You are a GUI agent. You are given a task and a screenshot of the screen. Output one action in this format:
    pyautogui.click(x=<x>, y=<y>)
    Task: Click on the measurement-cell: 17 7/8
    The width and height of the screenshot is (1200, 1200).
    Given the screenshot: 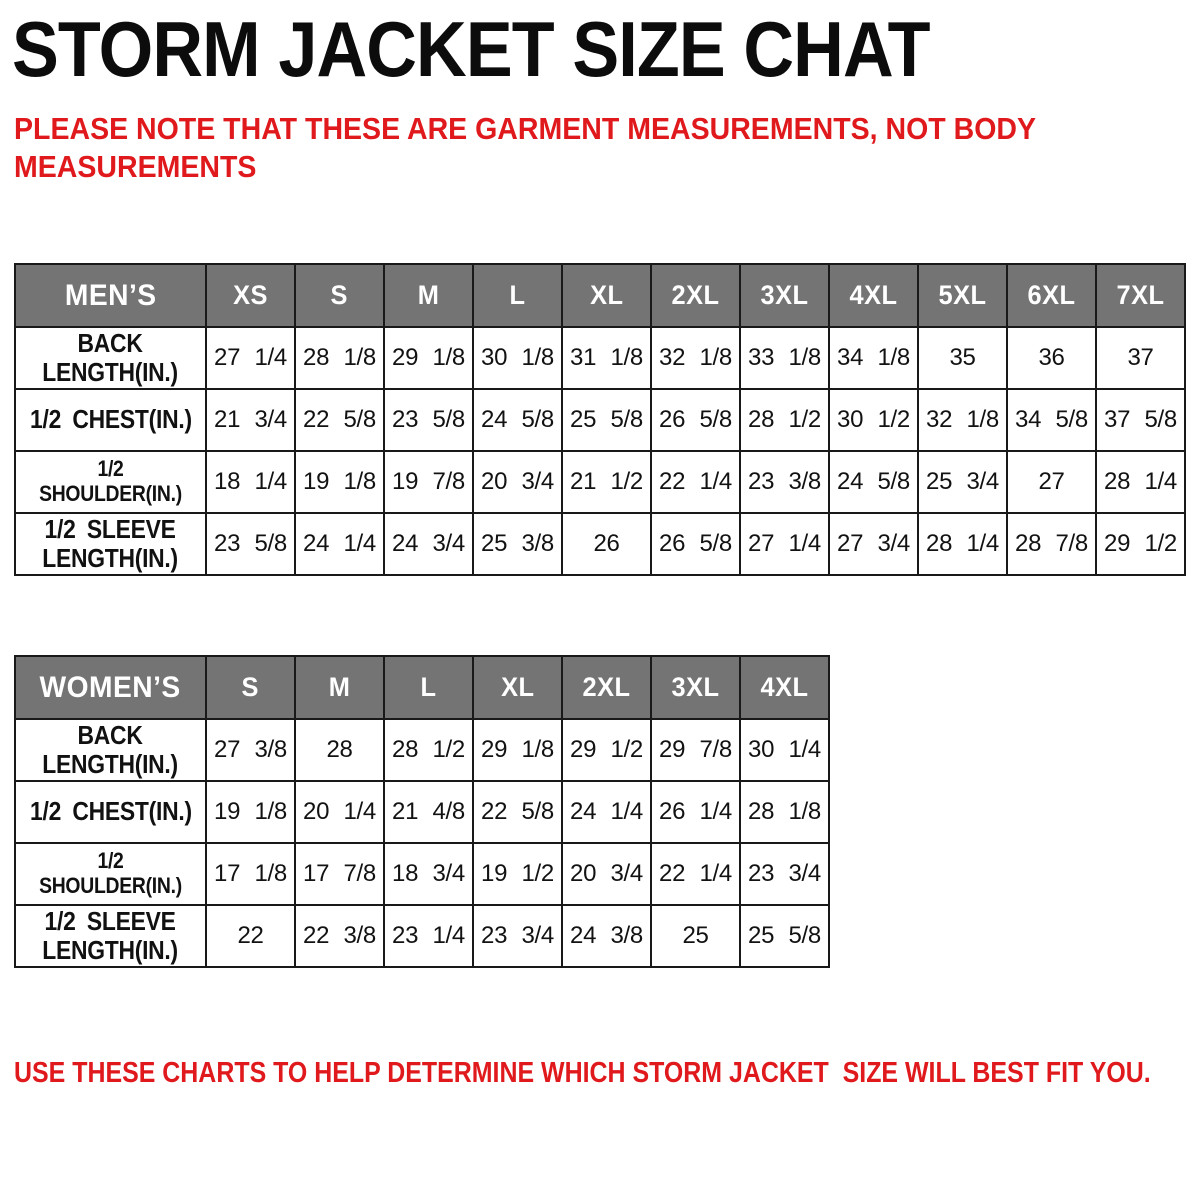 What is the action you would take?
    pyautogui.click(x=339, y=874)
    